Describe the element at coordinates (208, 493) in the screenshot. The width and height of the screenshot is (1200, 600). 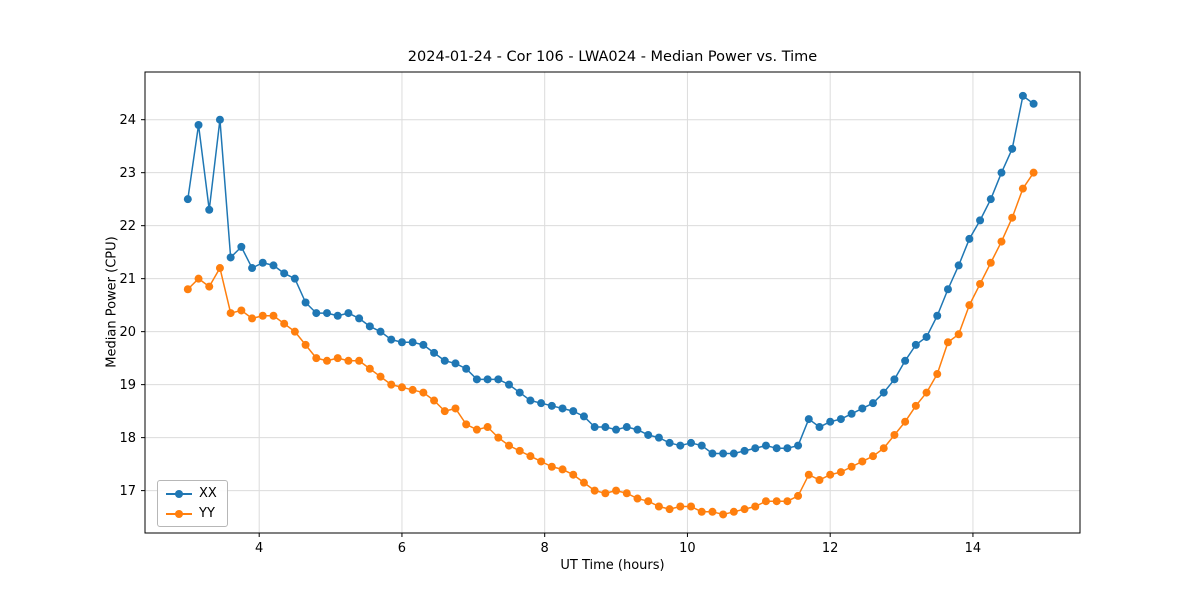
I see `legend-label-xx: XX` at that location.